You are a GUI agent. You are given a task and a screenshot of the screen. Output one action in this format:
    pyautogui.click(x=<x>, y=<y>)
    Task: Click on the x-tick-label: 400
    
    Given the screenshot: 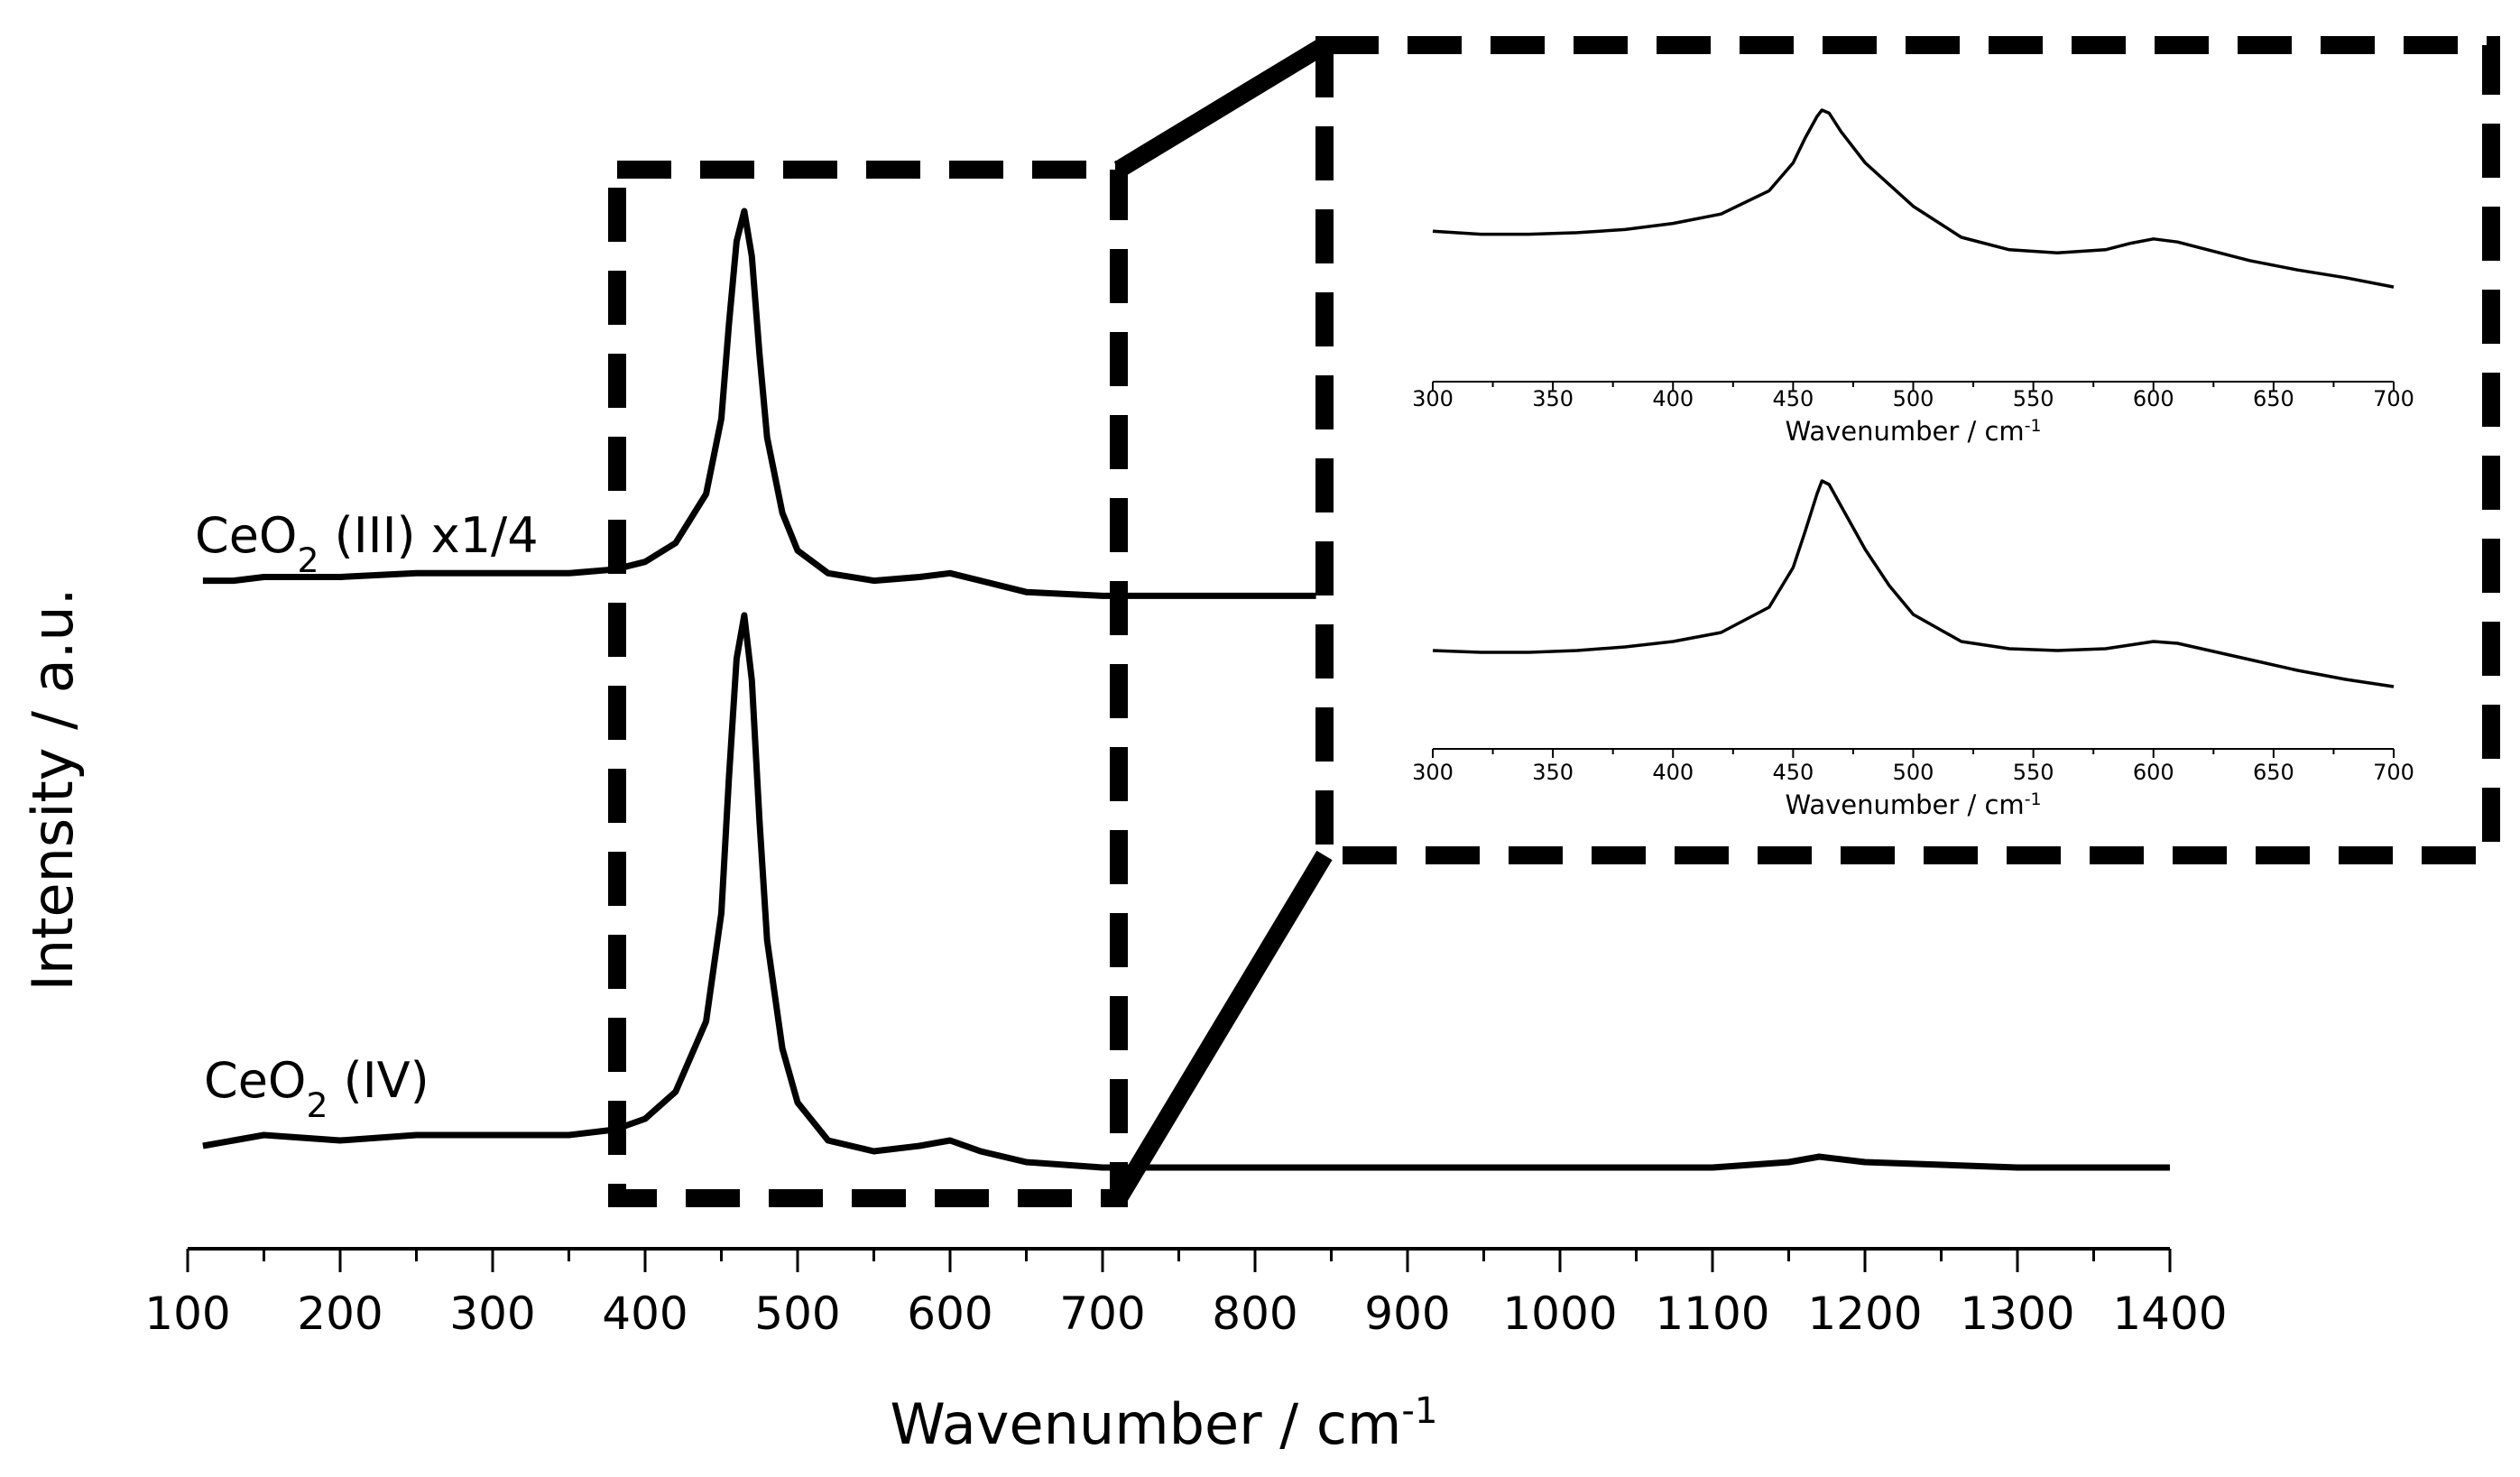 What is the action you would take?
    pyautogui.click(x=645, y=1314)
    